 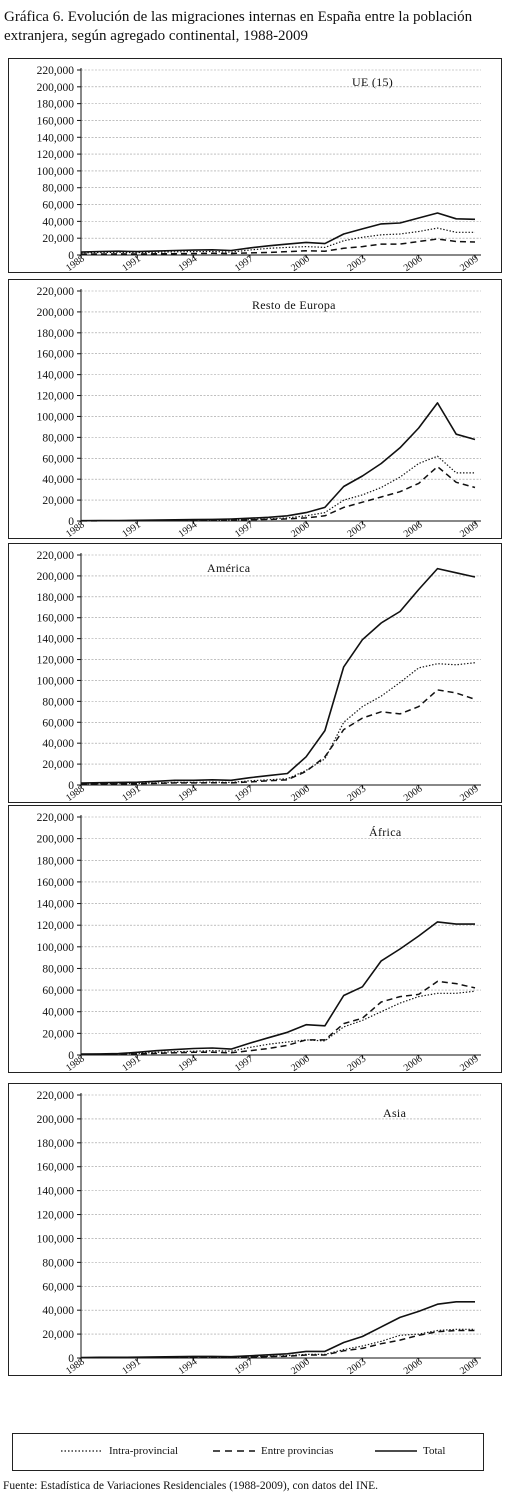 What do you see at coordinates (294, 305) in the screenshot?
I see `panel-title: Resto de Europa` at bounding box center [294, 305].